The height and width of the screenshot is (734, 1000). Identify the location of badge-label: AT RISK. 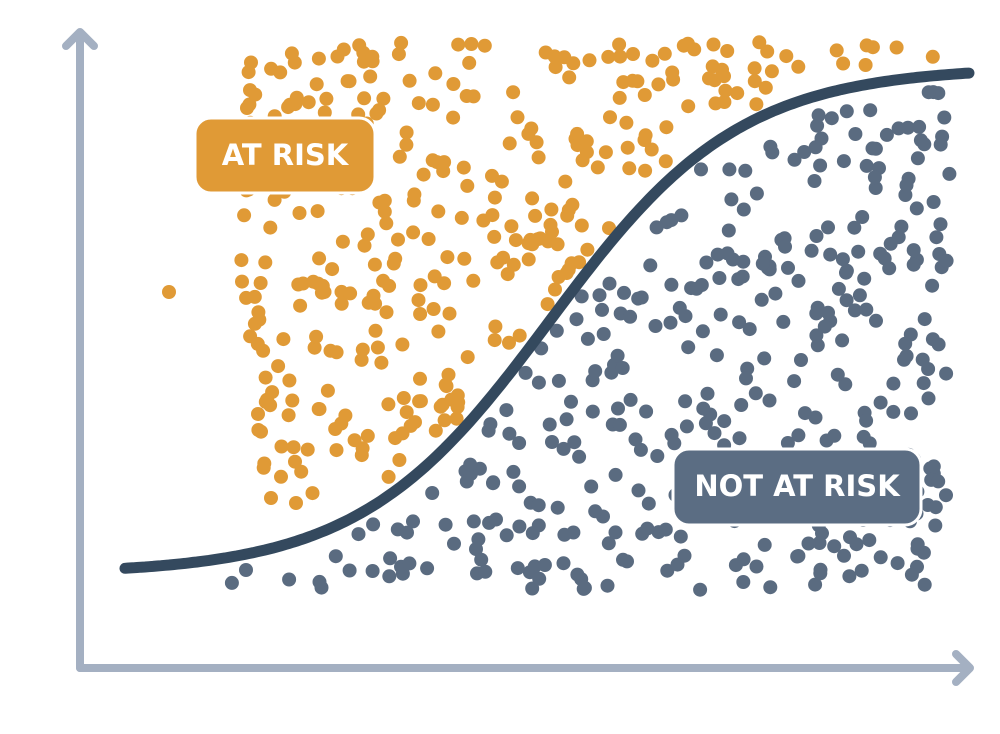
(286, 155).